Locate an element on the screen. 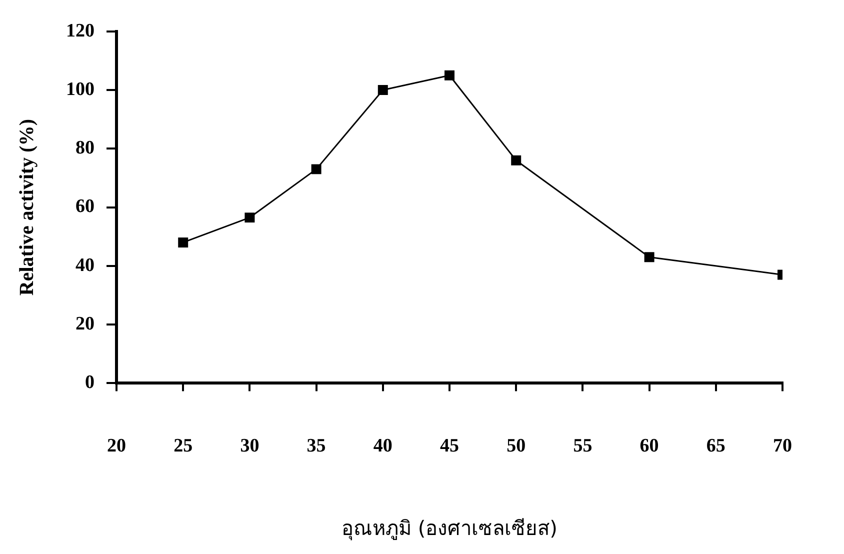 This screenshot has width=844, height=554. x-tick-label: 25 is located at coordinates (183, 446).